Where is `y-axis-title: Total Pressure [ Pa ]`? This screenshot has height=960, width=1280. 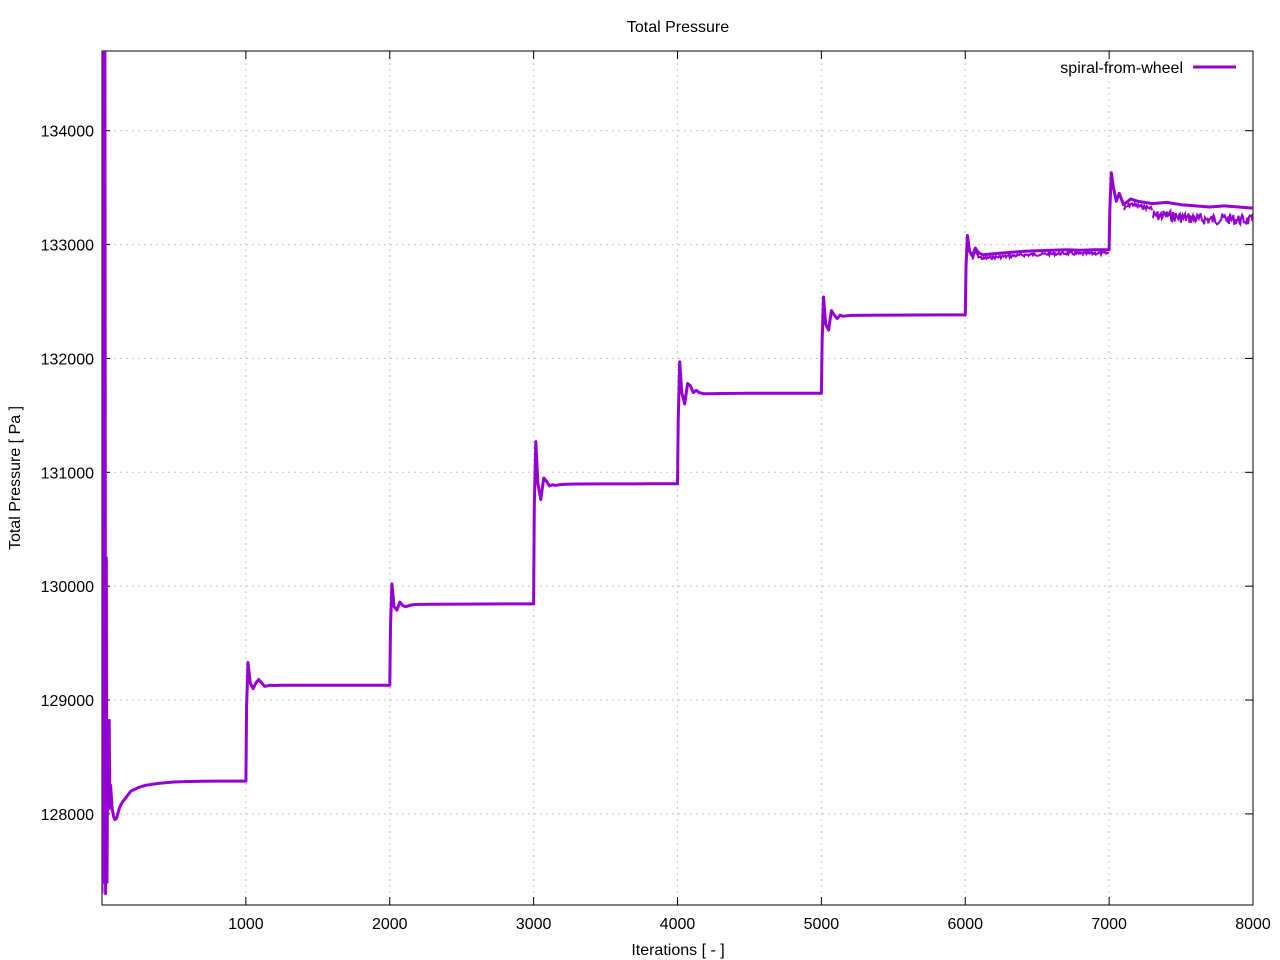 y-axis-title: Total Pressure [ Pa ] is located at coordinates (15, 478).